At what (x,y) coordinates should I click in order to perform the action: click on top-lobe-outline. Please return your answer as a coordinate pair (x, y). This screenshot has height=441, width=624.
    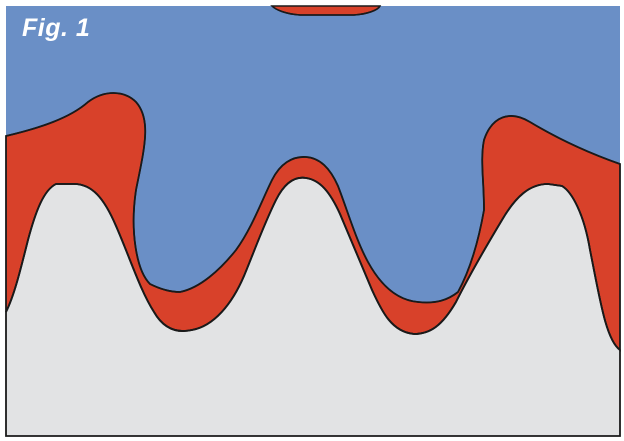
    Looking at the image, I should click on (326, 10).